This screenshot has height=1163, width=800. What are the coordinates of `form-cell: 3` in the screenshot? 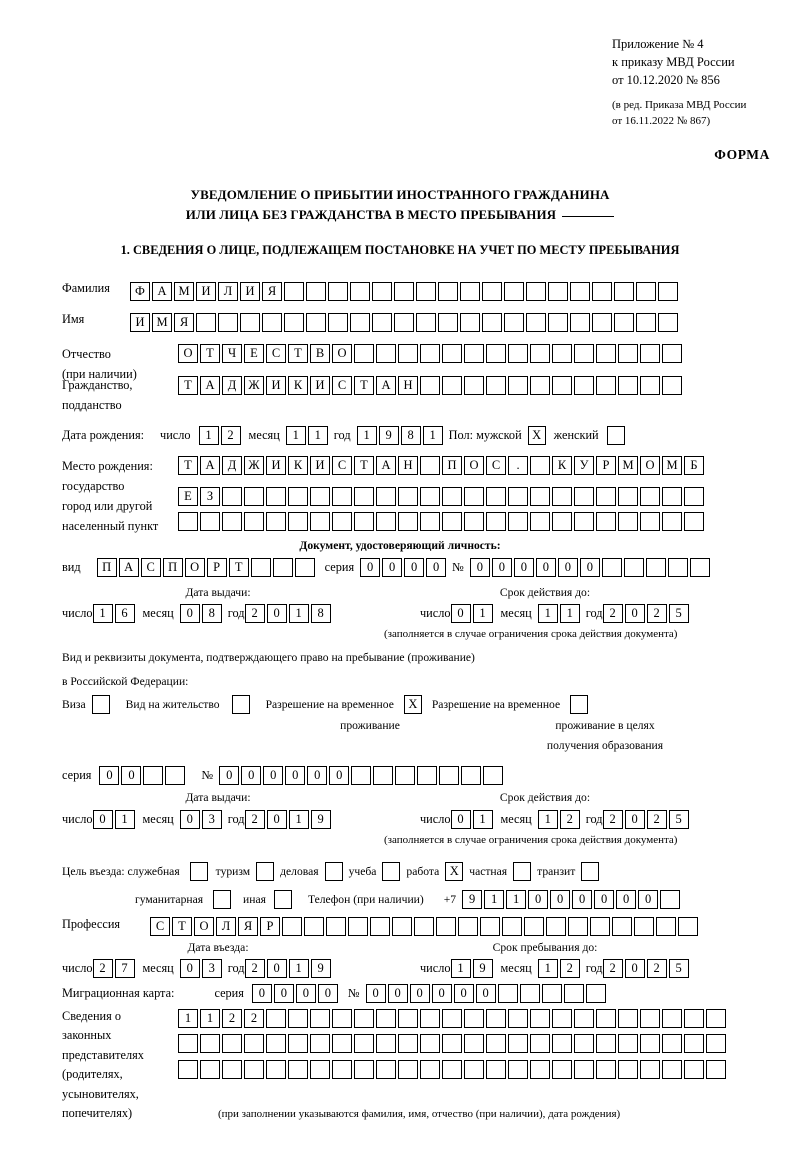 It's located at (211, 819).